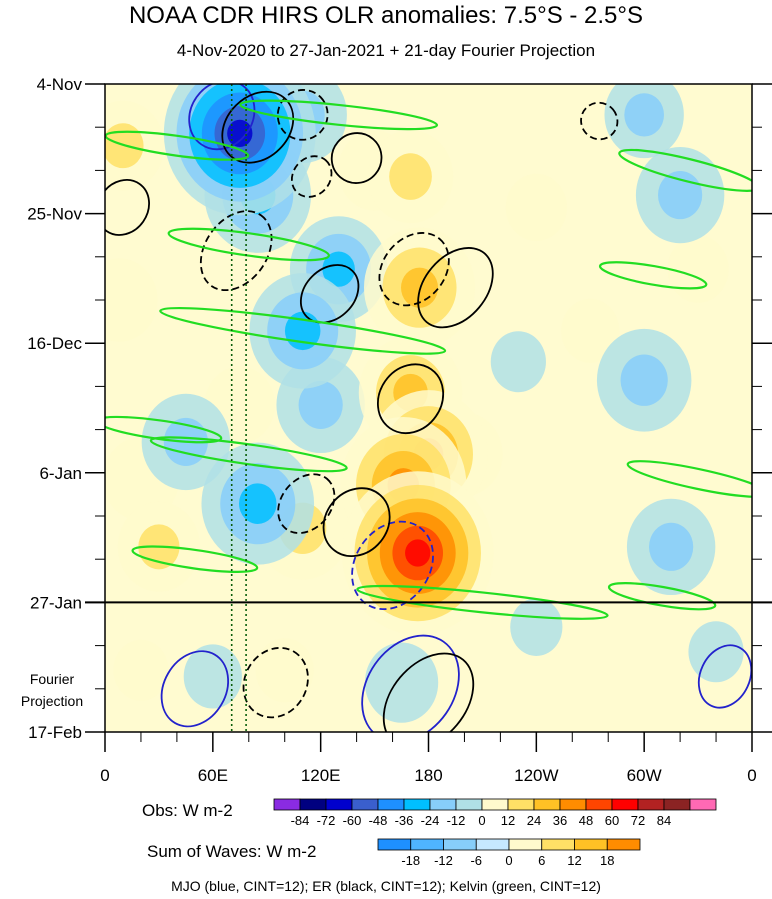  Describe the element at coordinates (55, 732) in the screenshot. I see `y-tick-label: 17-Feb` at that location.